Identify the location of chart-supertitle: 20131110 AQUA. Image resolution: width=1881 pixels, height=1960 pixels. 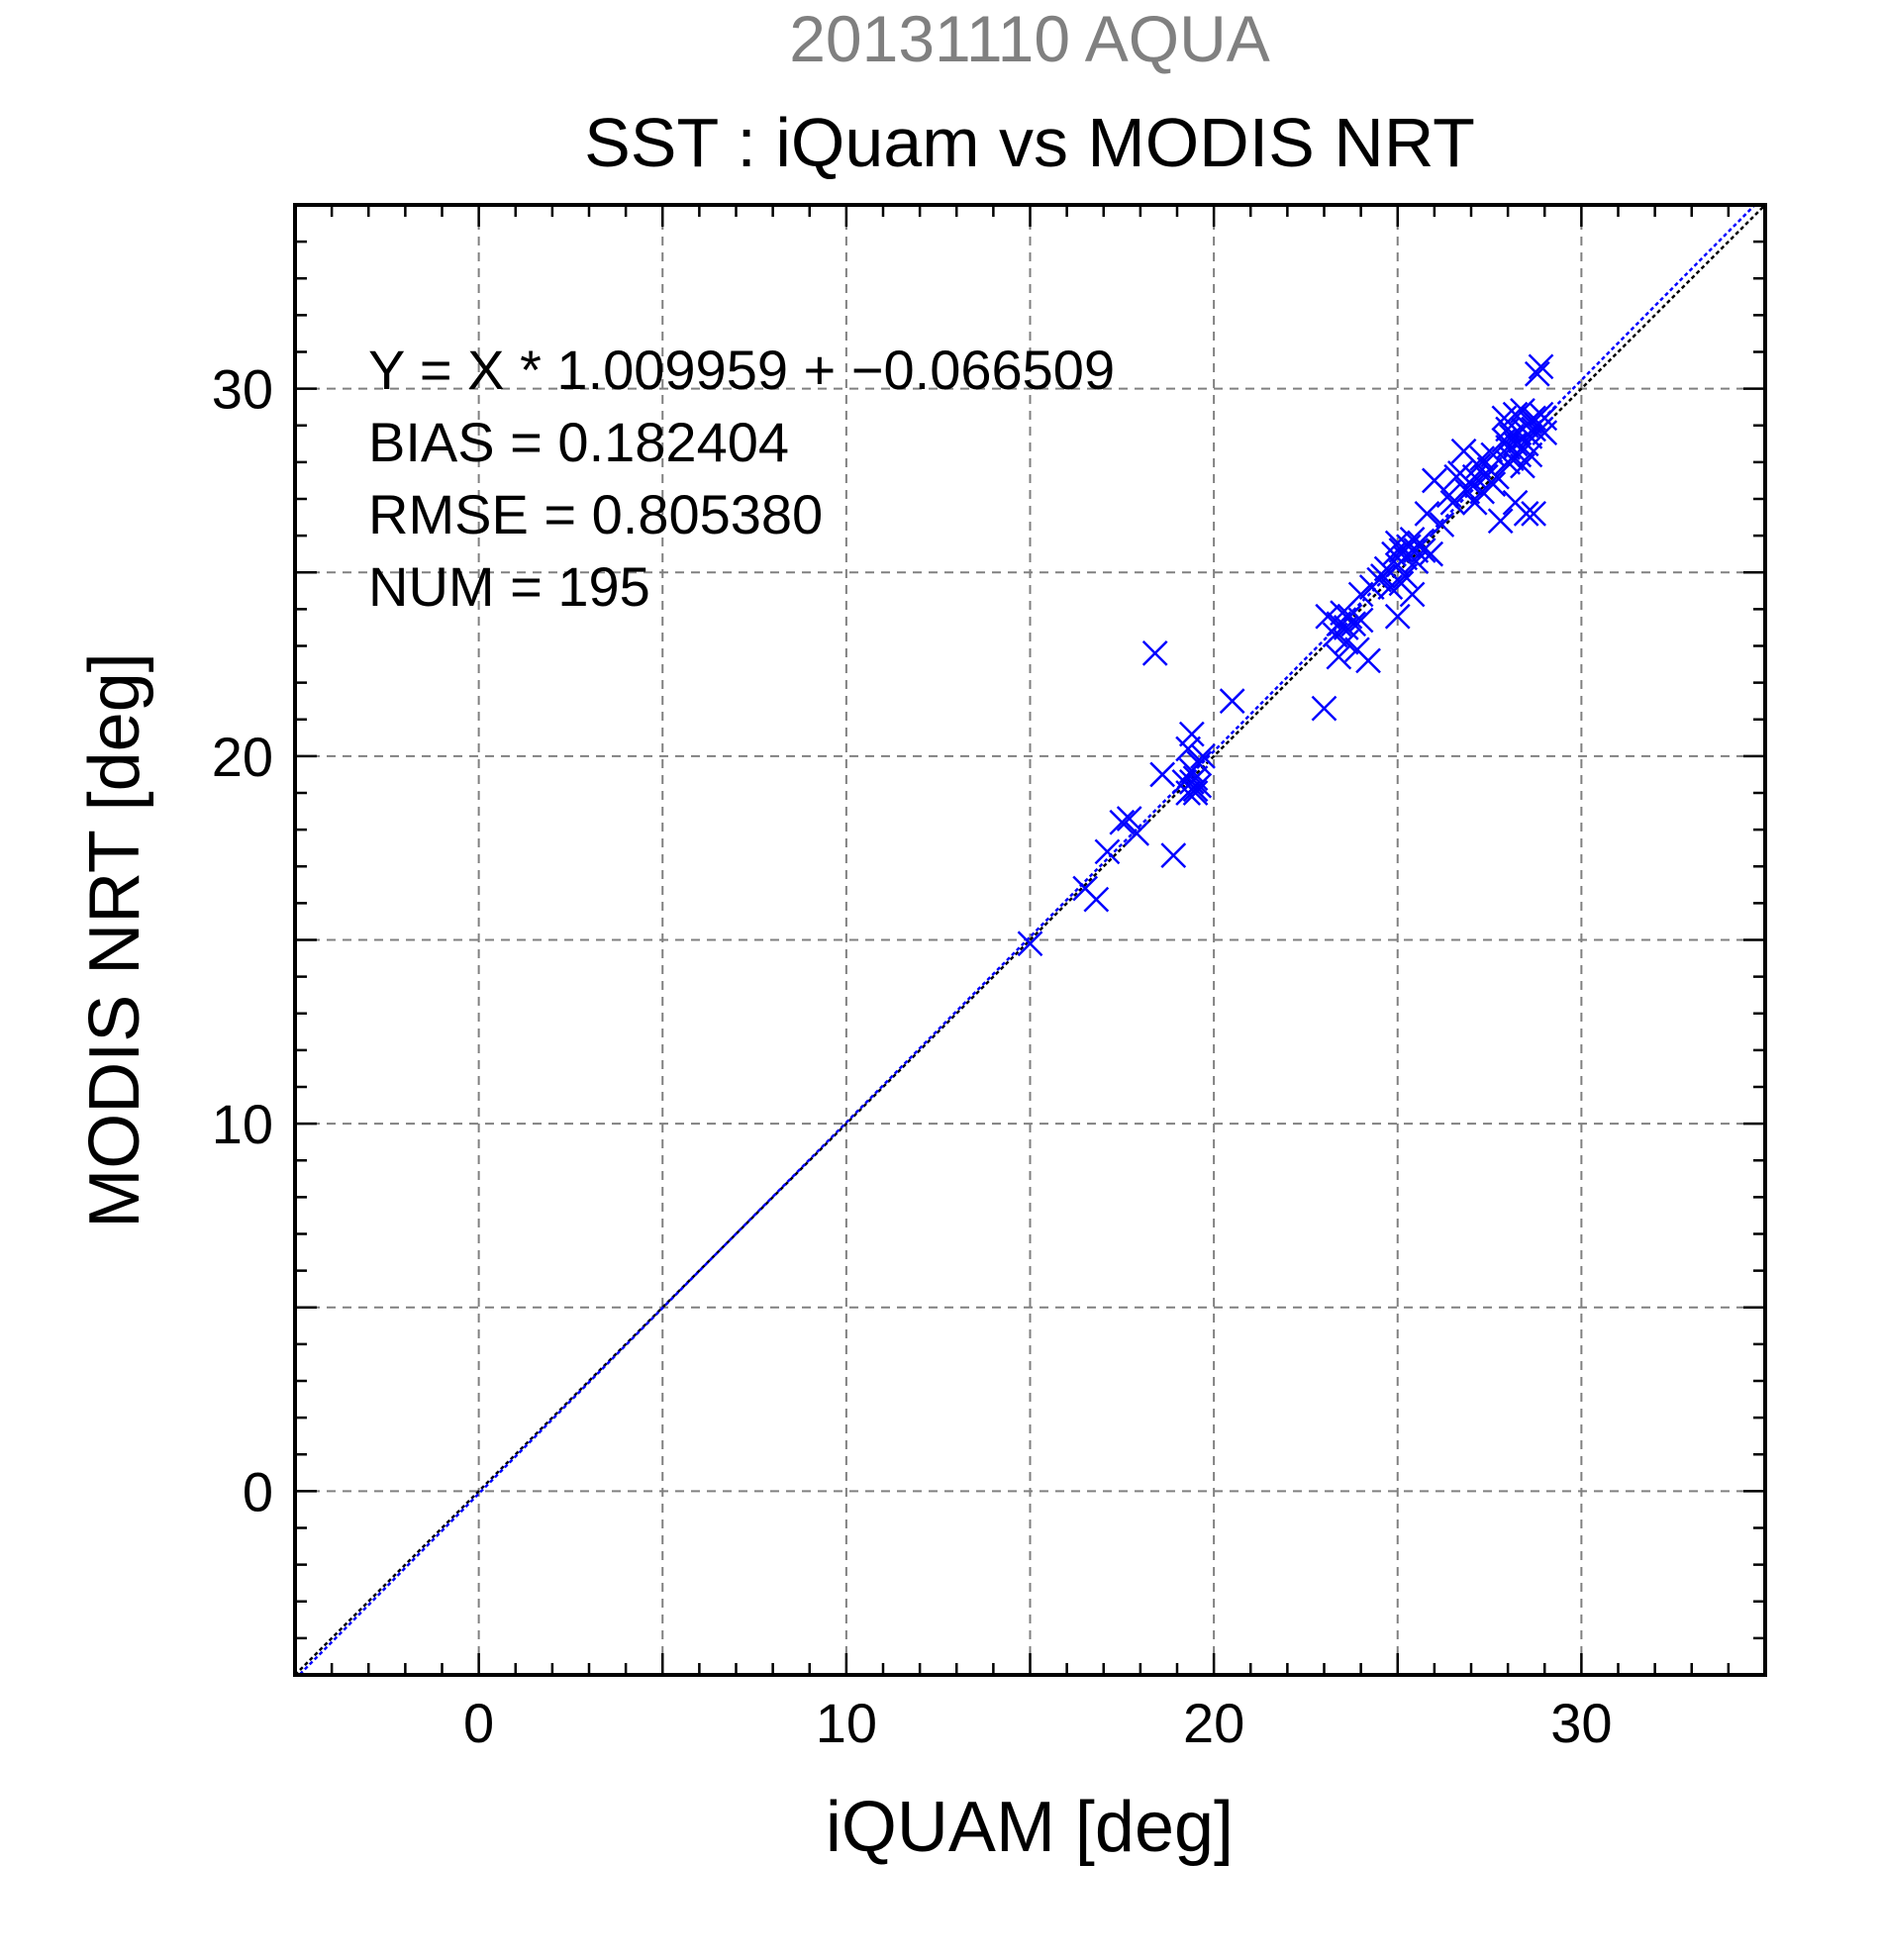
(1030, 38).